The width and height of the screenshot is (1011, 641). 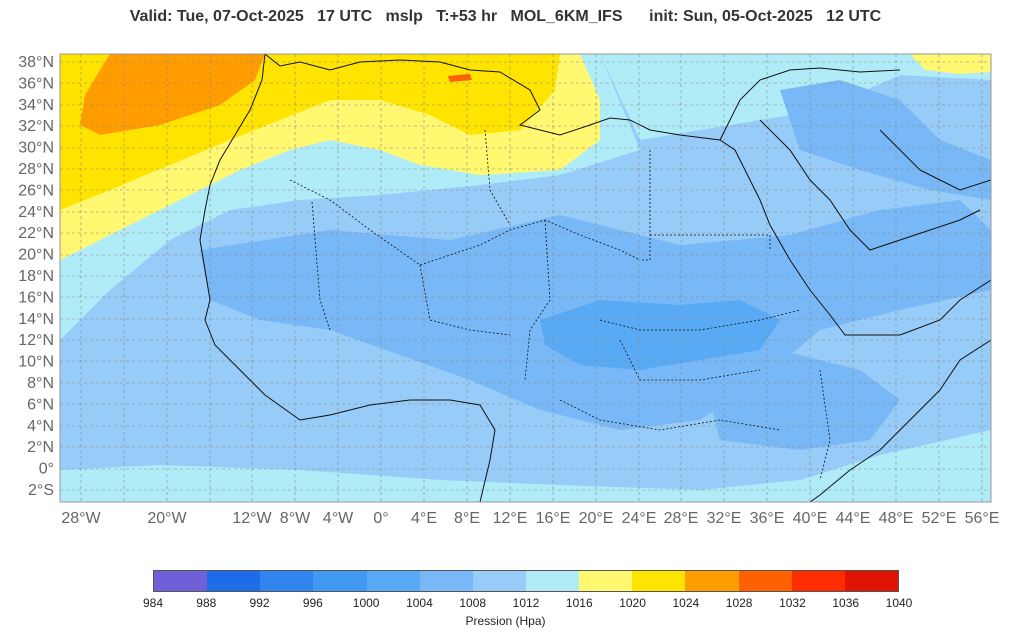 I want to click on lon-label: 12°E, so click(x=510, y=518).